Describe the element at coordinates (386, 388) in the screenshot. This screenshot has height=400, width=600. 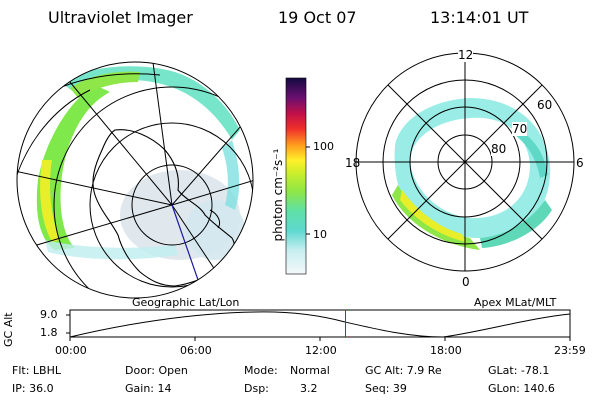
I see `seq-info: Seq: 39` at that location.